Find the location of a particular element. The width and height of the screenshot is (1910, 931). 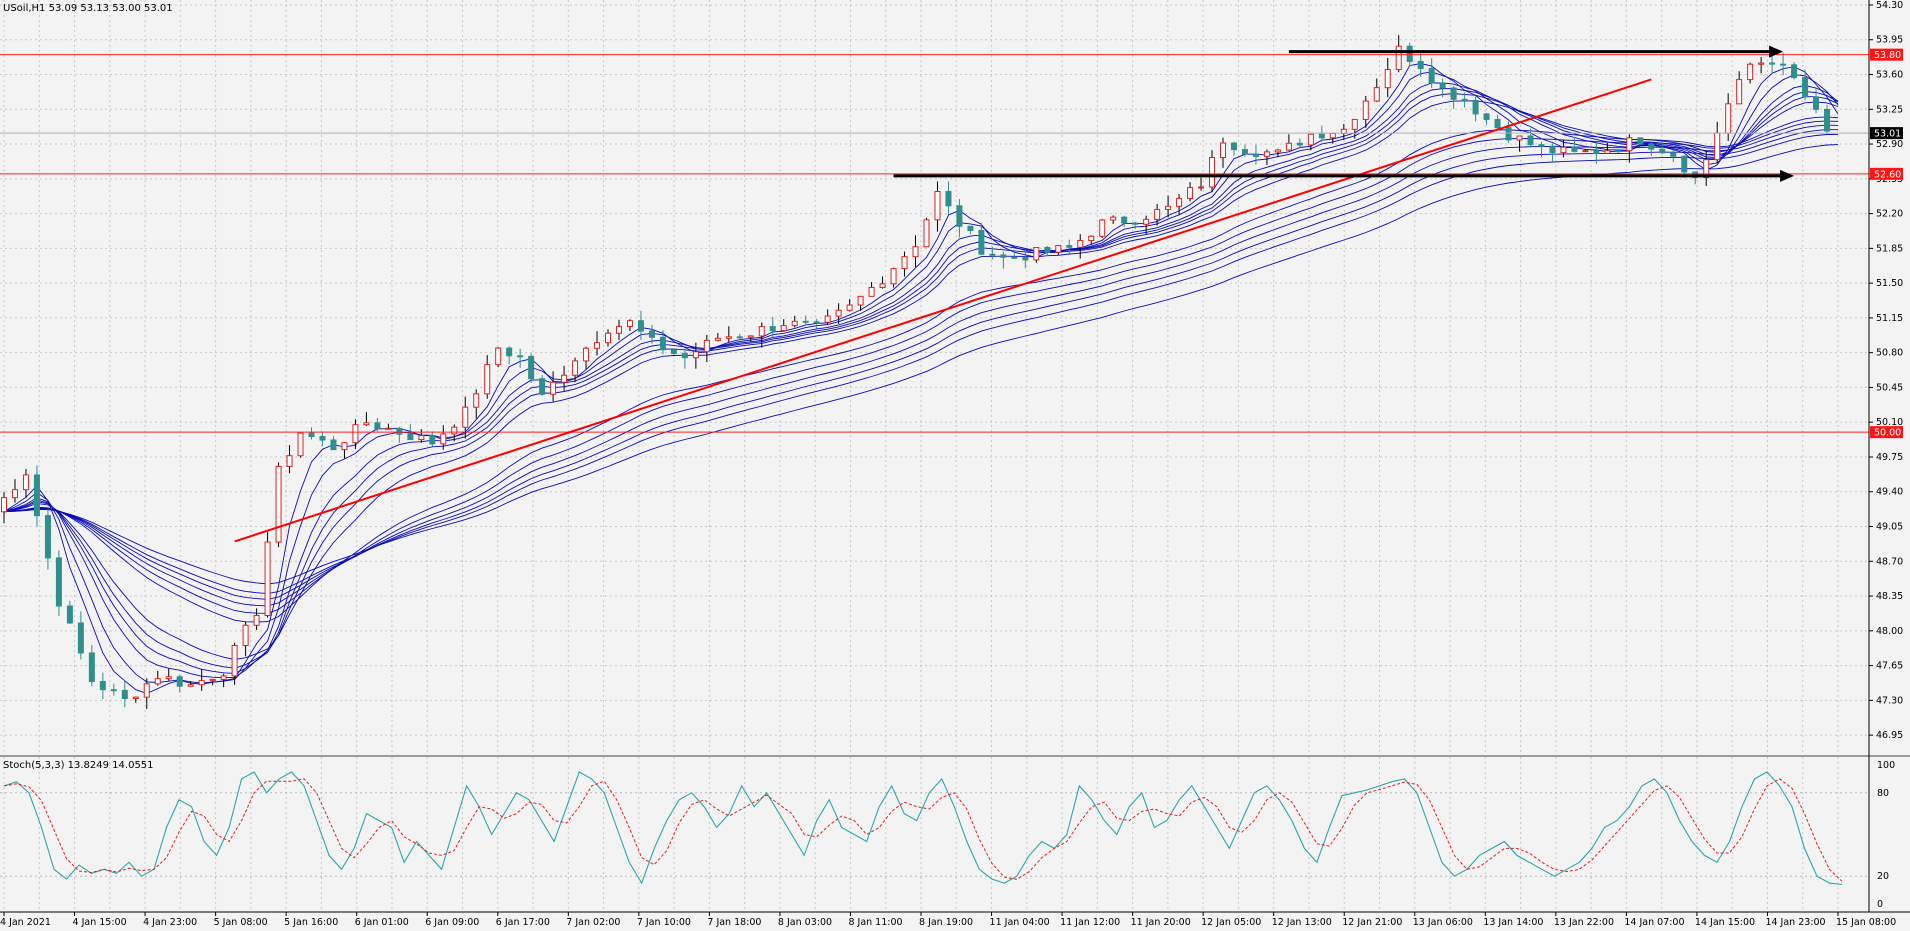

x-tick-label: 12 Jan 13:00 is located at coordinates (1302, 922).